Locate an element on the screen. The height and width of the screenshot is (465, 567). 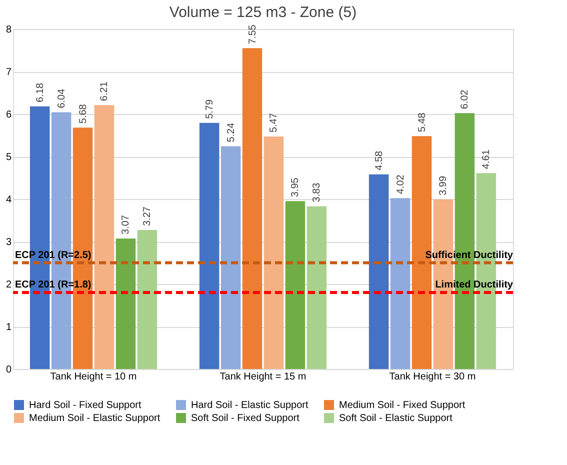
data-label: 3.99 is located at coordinates (444, 186).